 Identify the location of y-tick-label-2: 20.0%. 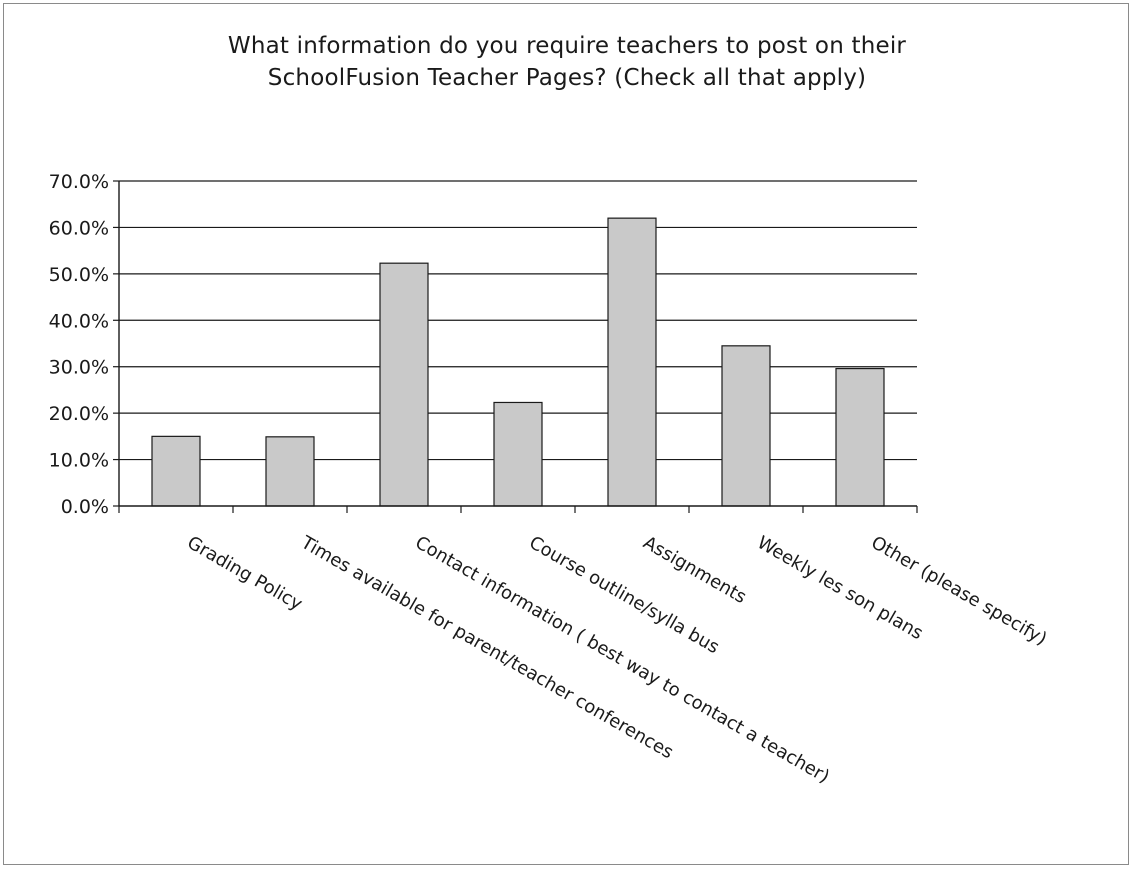
(79, 414).